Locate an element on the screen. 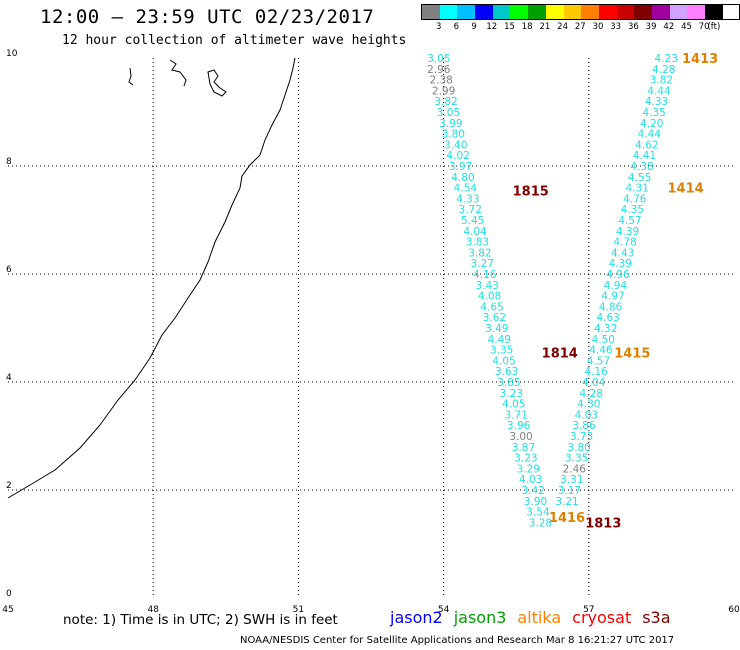 The image size is (740, 650). wave-height-value: 4.23 is located at coordinates (666, 59).